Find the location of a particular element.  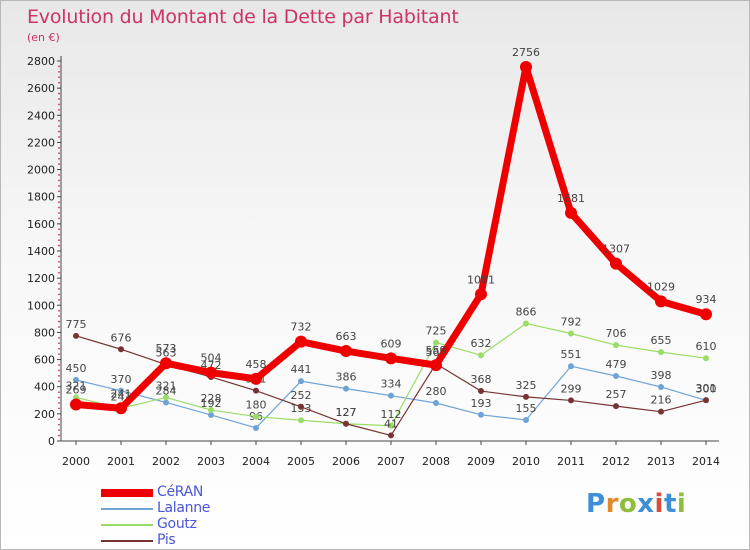

data-label-goutz: 706 is located at coordinates (616, 333).